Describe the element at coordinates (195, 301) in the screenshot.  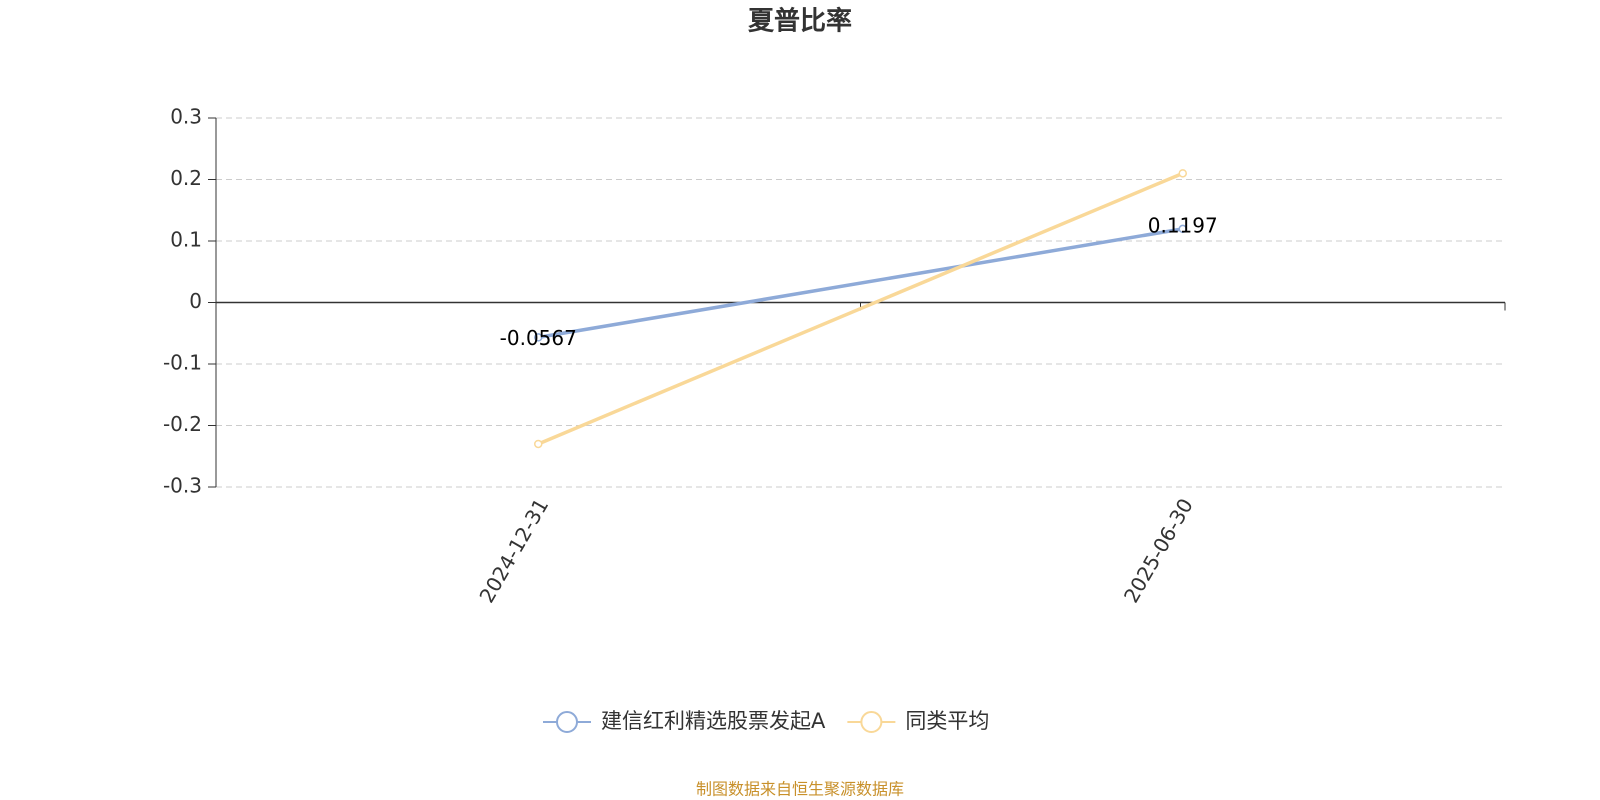
I see `y-tick-label: 0` at that location.